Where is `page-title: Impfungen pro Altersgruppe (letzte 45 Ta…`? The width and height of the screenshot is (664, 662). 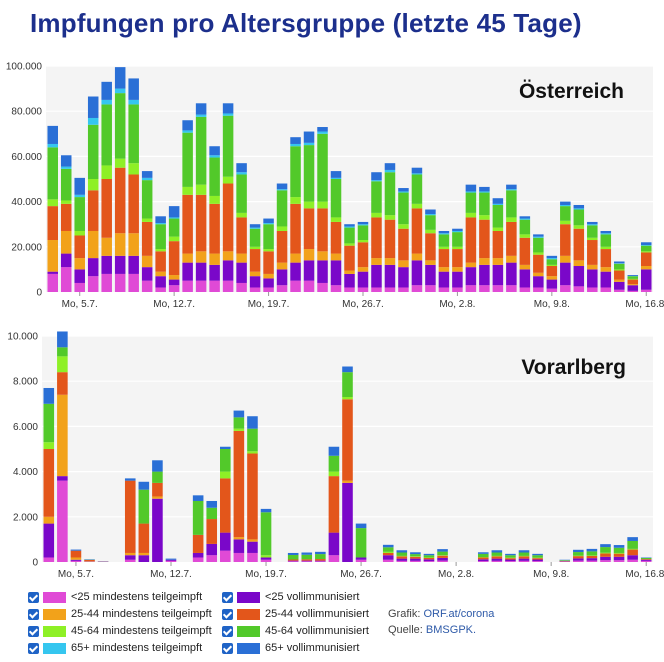 page-title: Impfungen pro Altersgruppe (letzte 45 Ta… is located at coordinates (306, 23).